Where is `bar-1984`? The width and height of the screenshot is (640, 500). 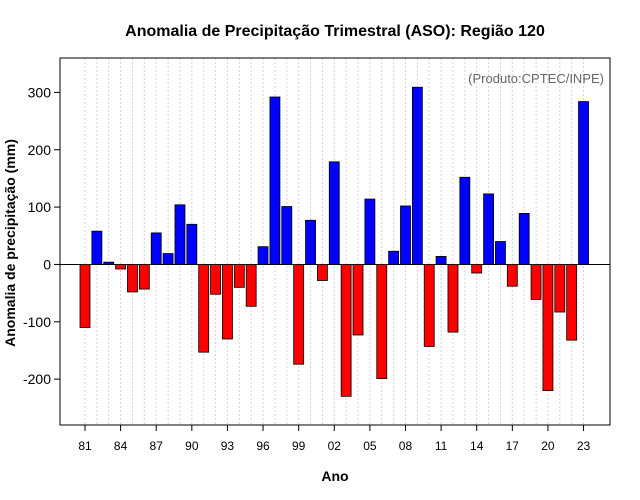
bar-1984 is located at coordinates (121, 267).